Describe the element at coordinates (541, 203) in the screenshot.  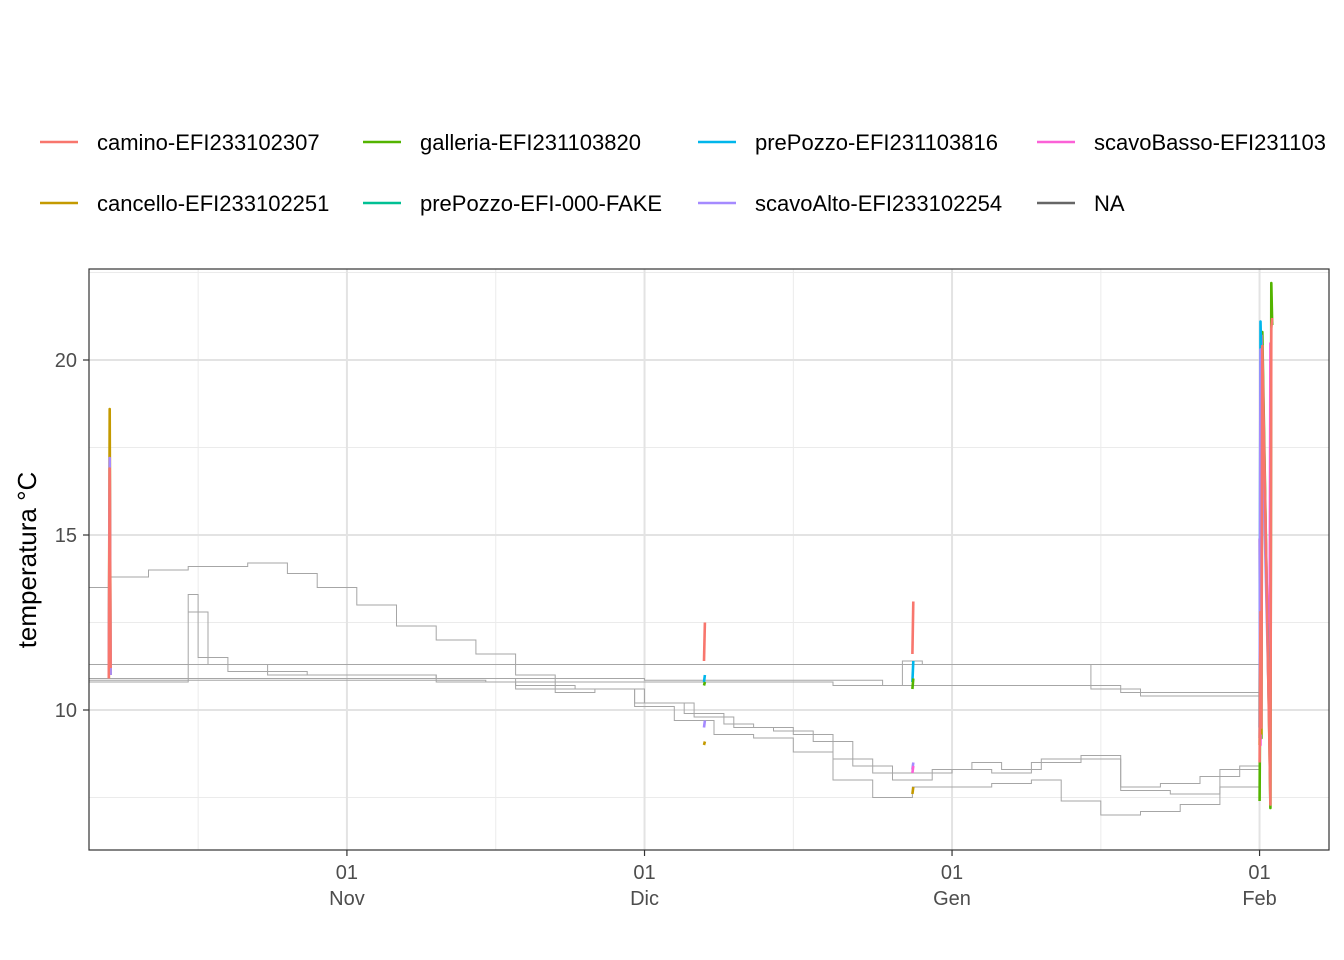
I see `legend-label: prePozzo-EFI-000-FAKE` at that location.